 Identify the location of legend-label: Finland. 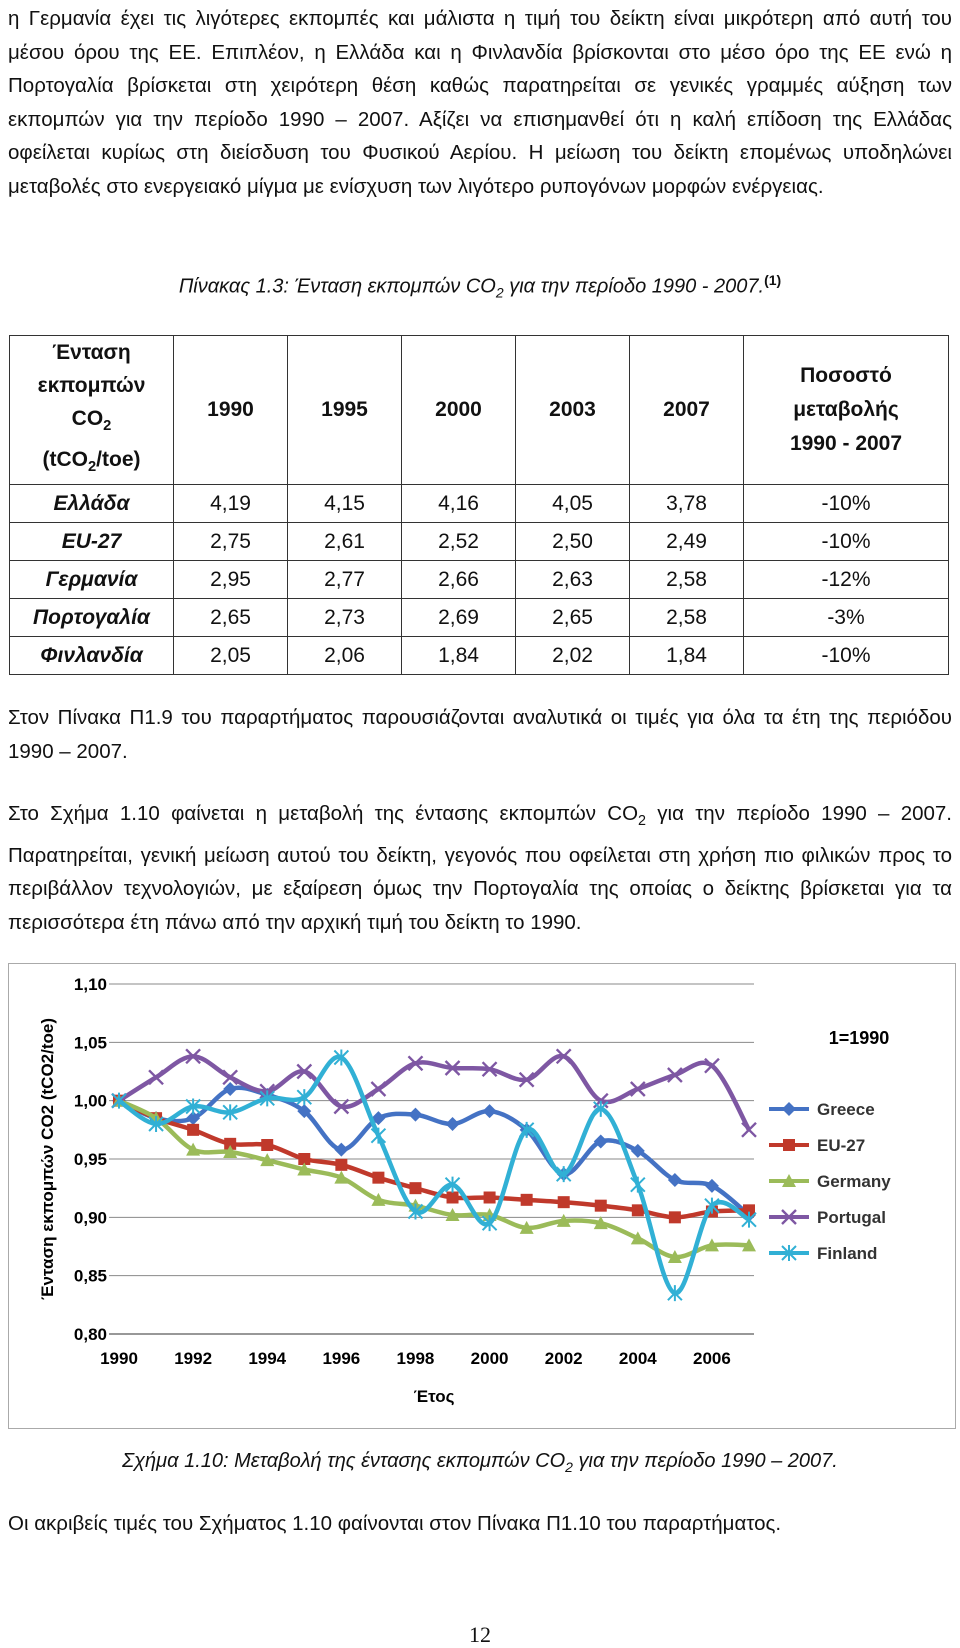
(847, 1253).